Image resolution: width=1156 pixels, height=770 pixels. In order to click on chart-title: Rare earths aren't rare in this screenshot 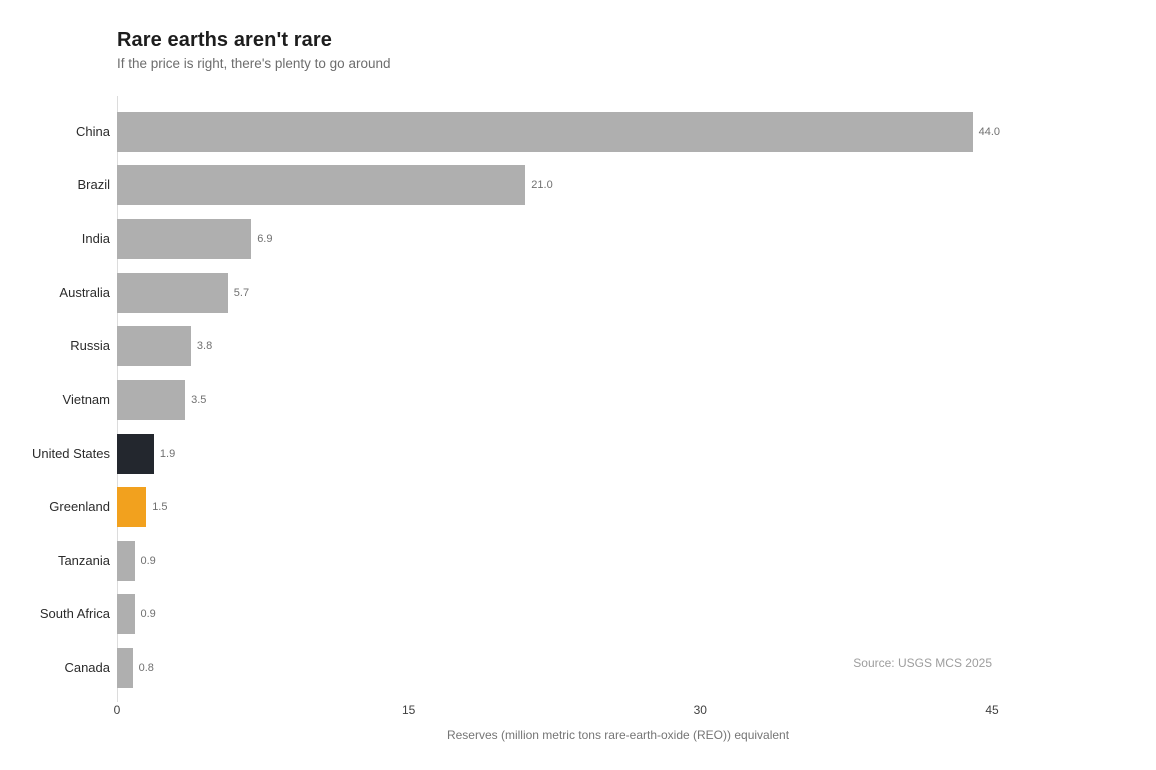, I will do `click(224, 40)`.